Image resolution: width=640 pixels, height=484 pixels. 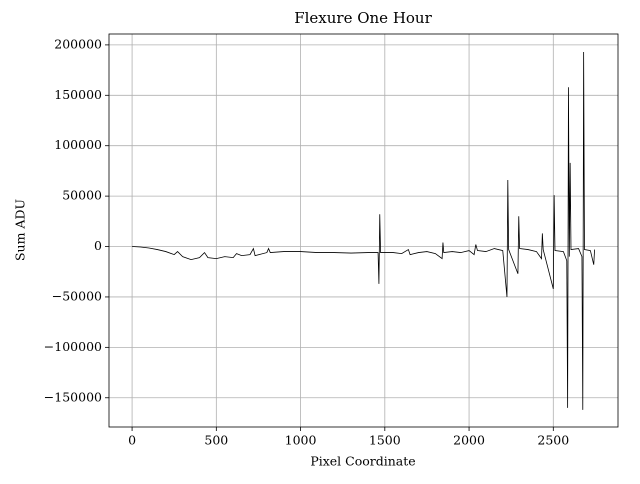 I want to click on x-tick-label: 1000, so click(x=301, y=440).